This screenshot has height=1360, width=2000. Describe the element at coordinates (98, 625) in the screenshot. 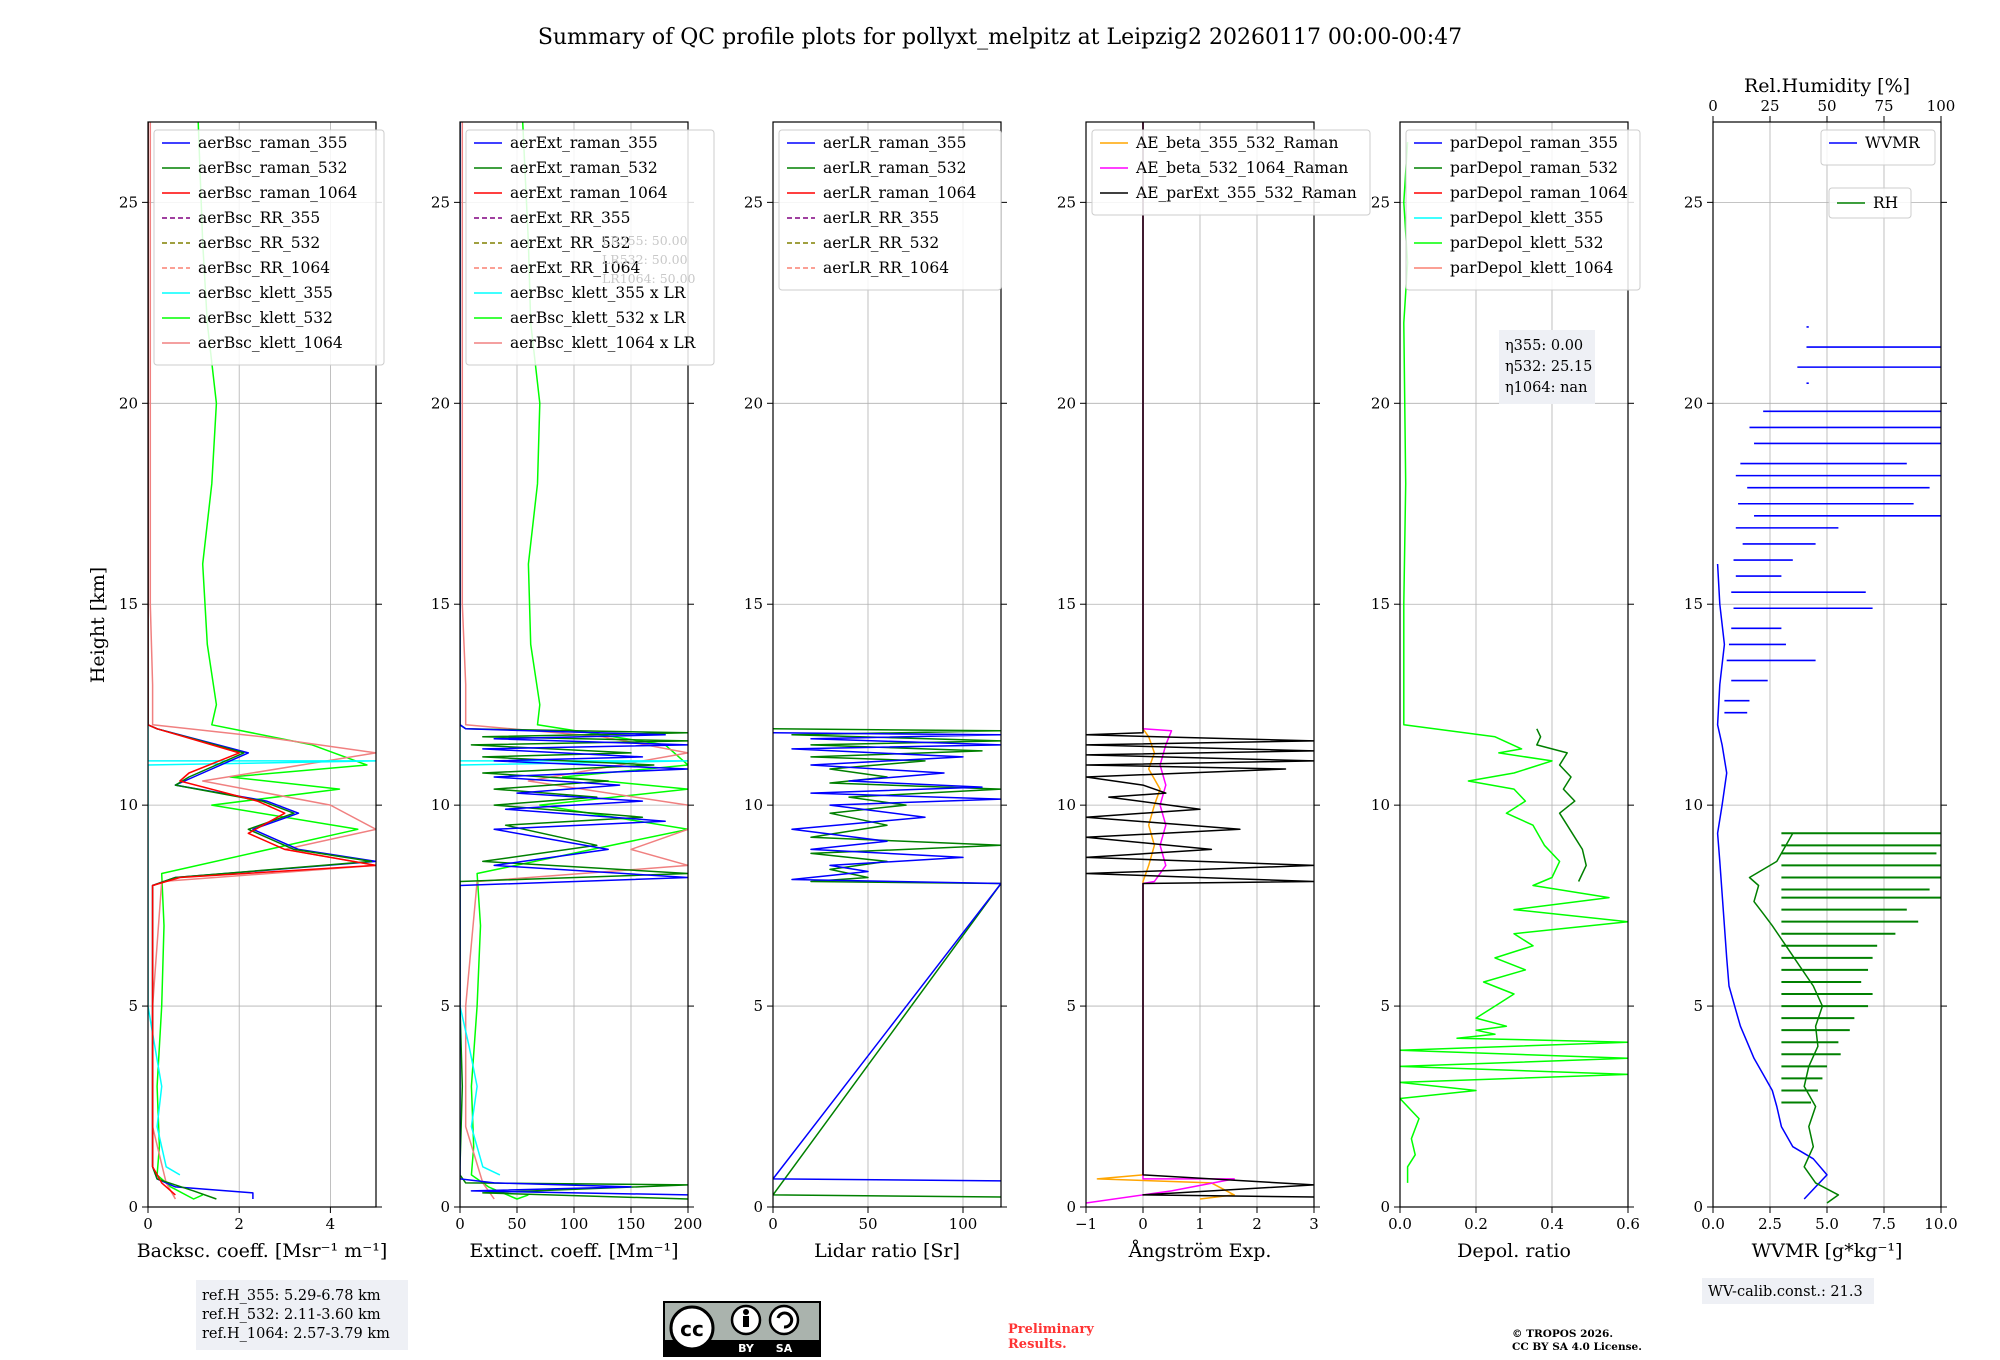

I see `y-axis-label: Height [km]` at that location.